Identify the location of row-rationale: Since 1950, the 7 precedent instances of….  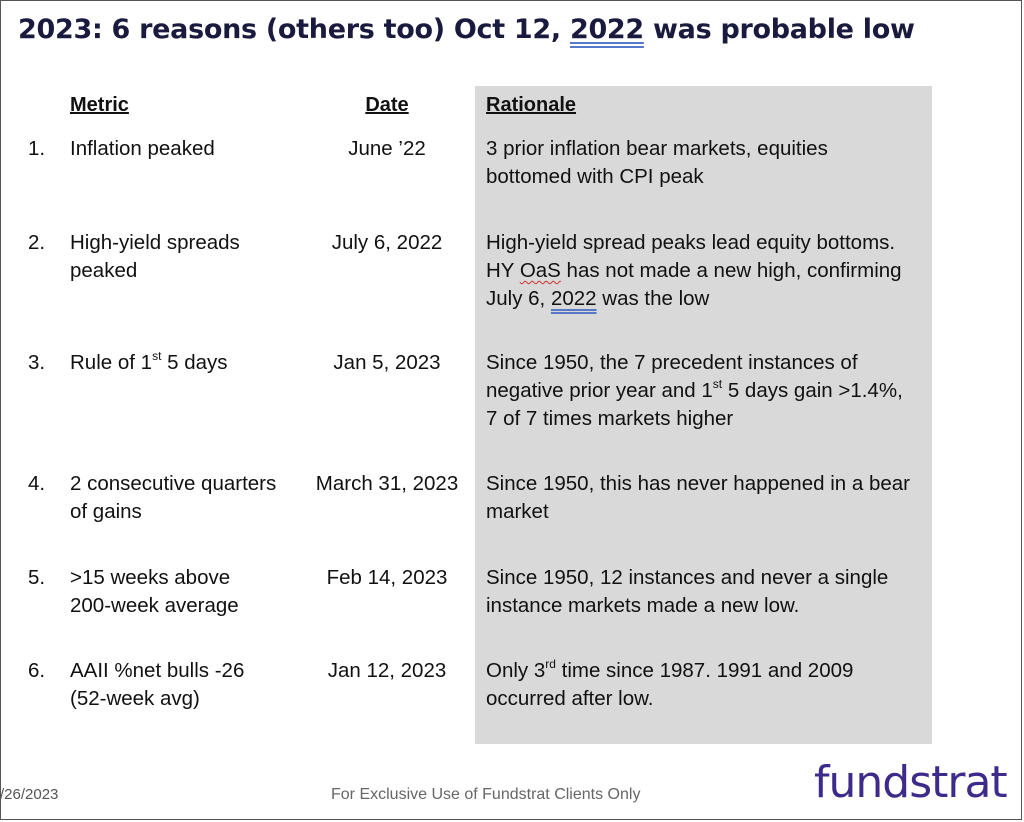
(694, 390).